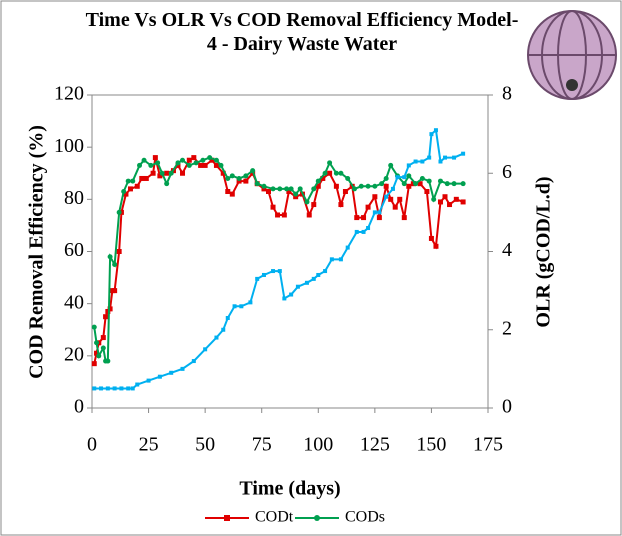 The height and width of the screenshot is (536, 622). I want to click on y-tick-label: 0, so click(79, 407).